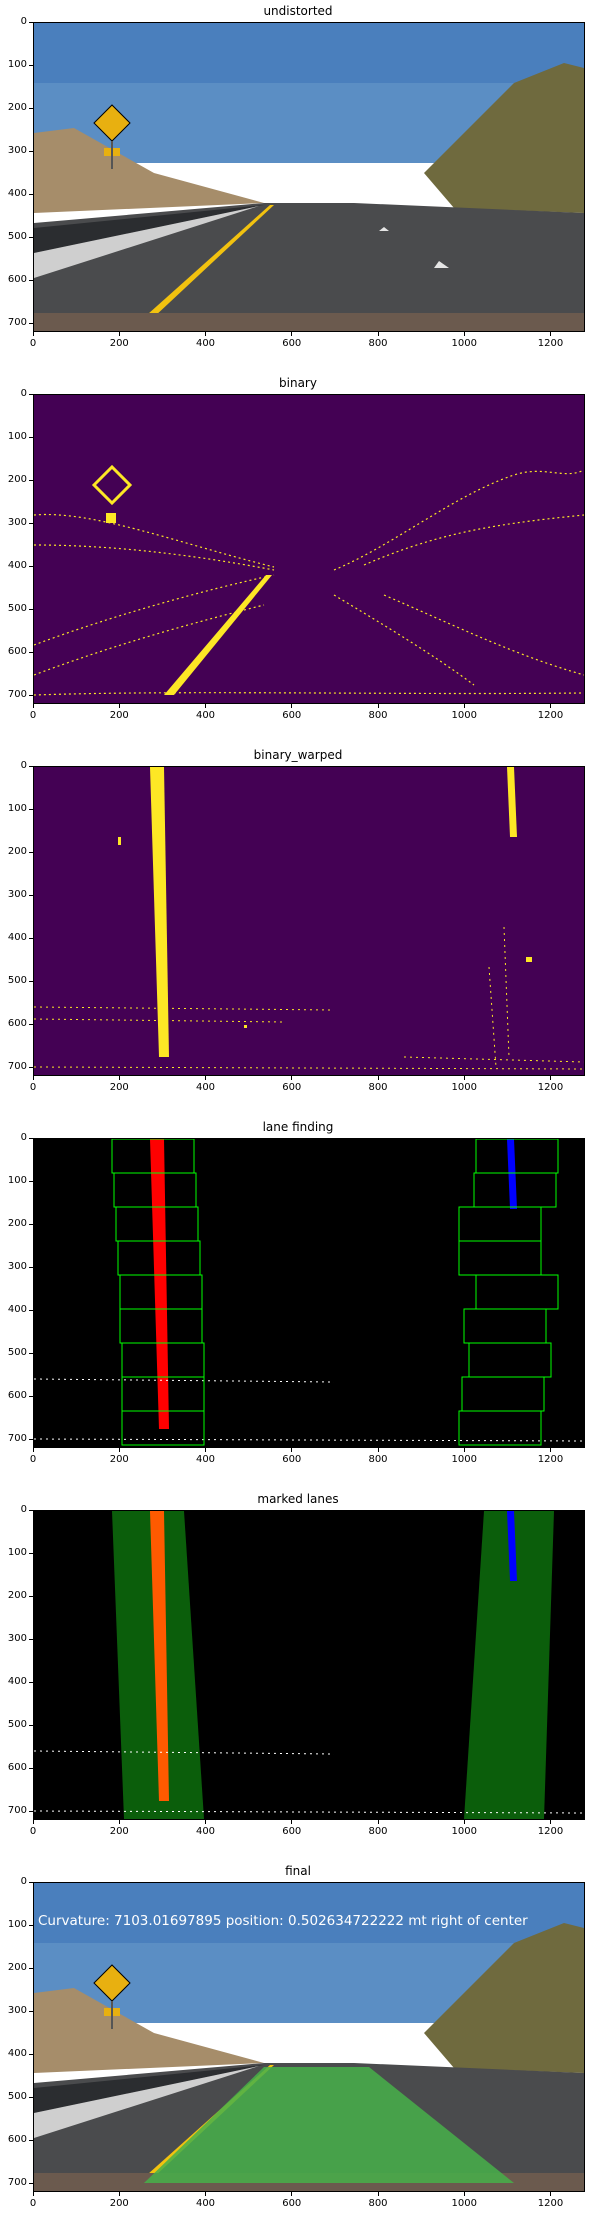  I want to click on y-tick-label: 400, so click(17, 566).